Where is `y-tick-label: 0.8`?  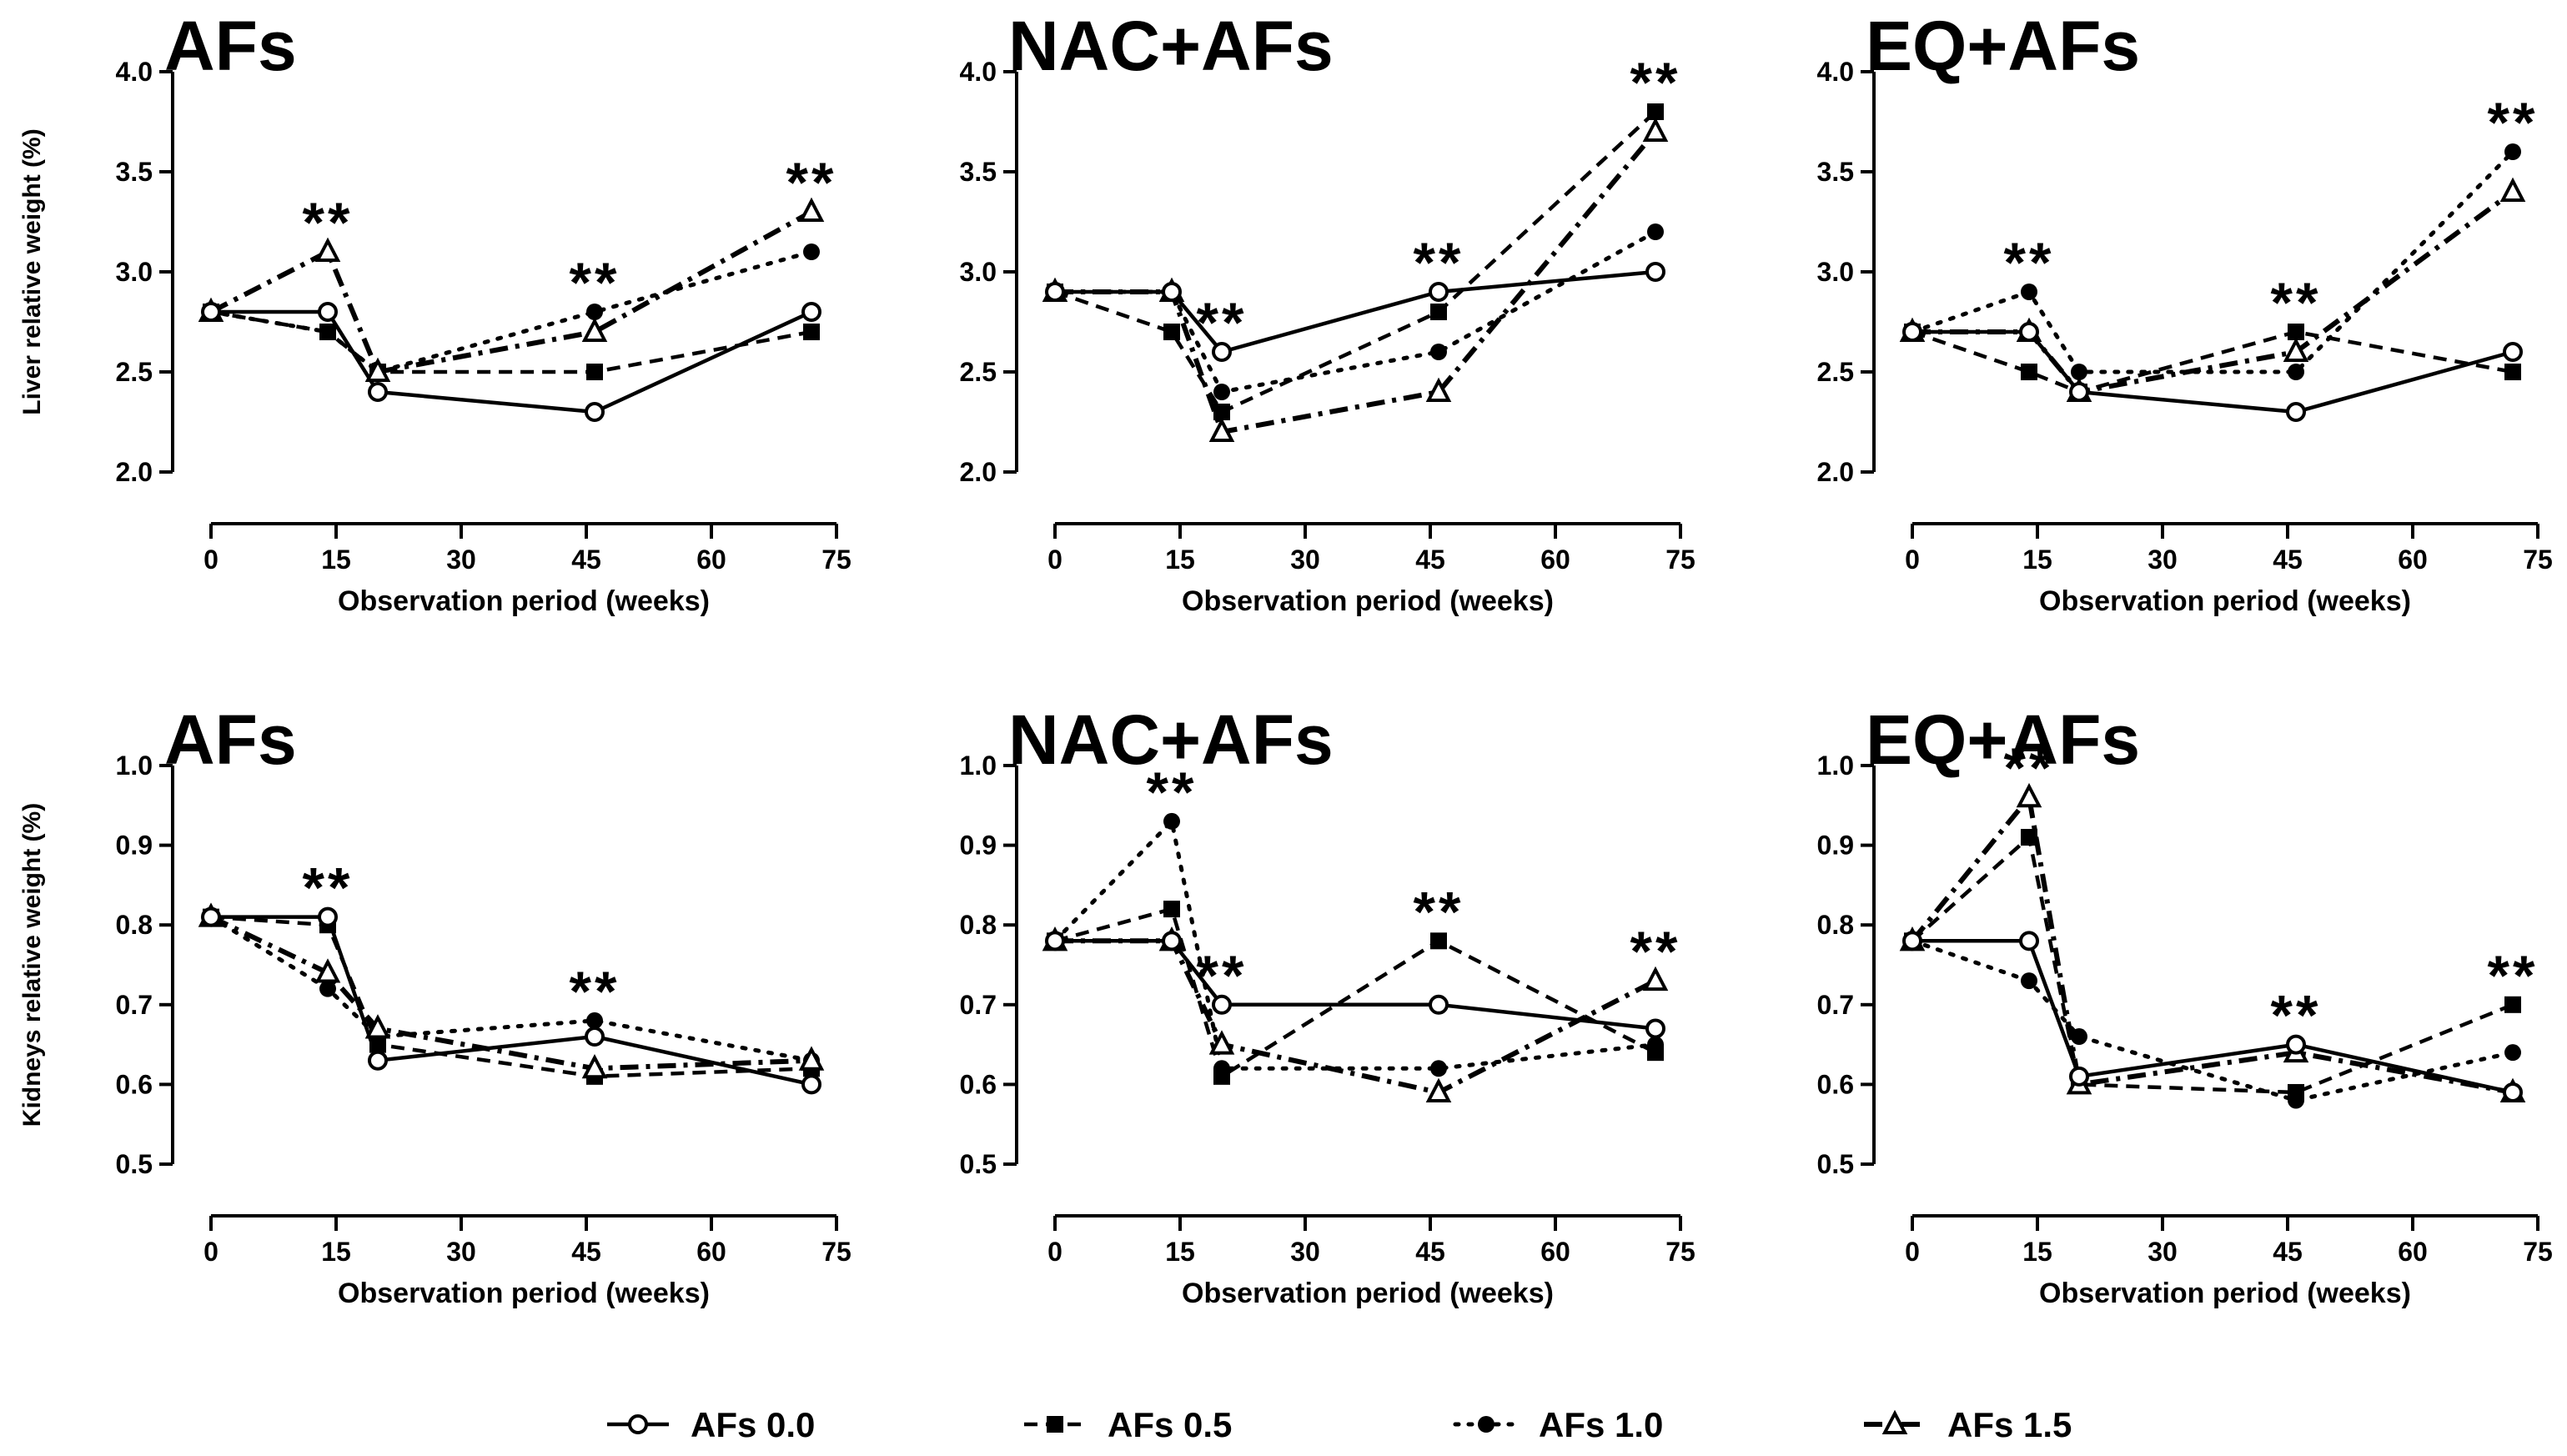 y-tick-label: 0.8 is located at coordinates (134, 925).